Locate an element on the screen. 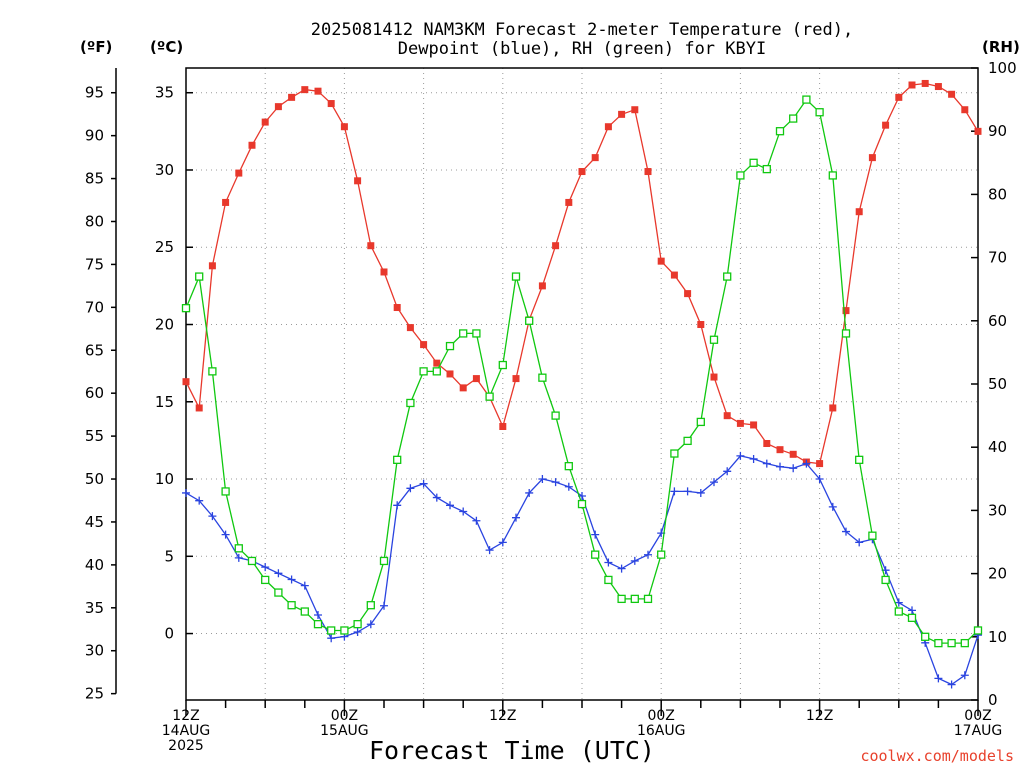 The height and width of the screenshot is (768, 1024). fahrenheit-tick-label: 40 is located at coordinates (94, 565).